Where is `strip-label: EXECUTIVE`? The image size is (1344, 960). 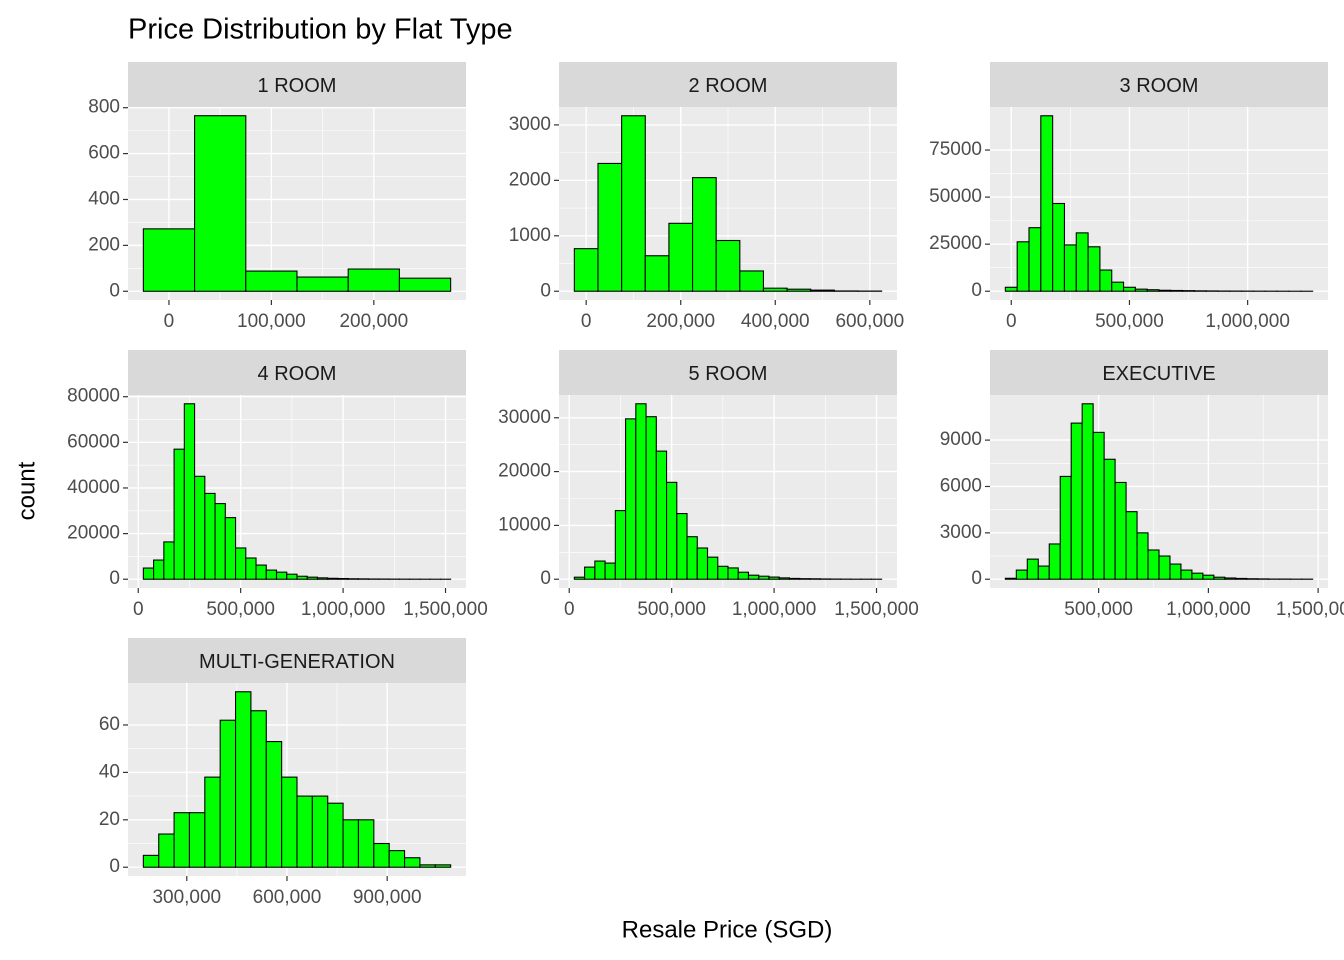
strip-label: EXECUTIVE is located at coordinates (1158, 374).